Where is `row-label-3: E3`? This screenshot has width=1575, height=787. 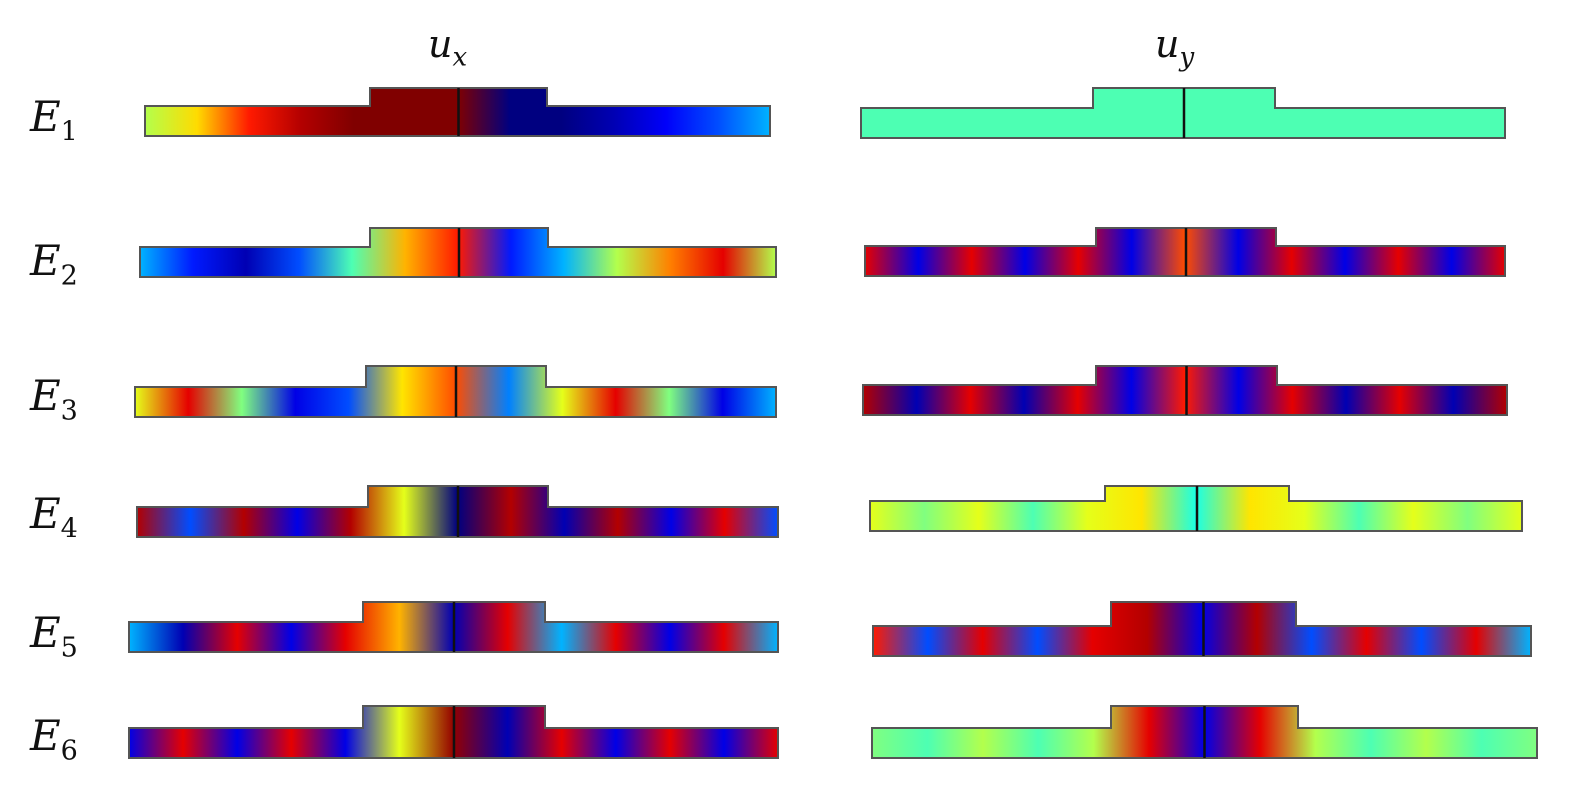
row-label-3: E3 is located at coordinates (54, 401).